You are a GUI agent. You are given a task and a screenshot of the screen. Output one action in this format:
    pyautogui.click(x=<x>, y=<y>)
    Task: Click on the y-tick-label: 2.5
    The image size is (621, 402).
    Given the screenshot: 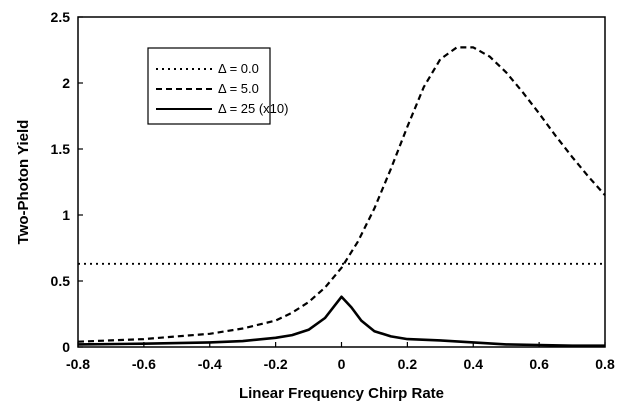 What is the action you would take?
    pyautogui.click(x=61, y=17)
    